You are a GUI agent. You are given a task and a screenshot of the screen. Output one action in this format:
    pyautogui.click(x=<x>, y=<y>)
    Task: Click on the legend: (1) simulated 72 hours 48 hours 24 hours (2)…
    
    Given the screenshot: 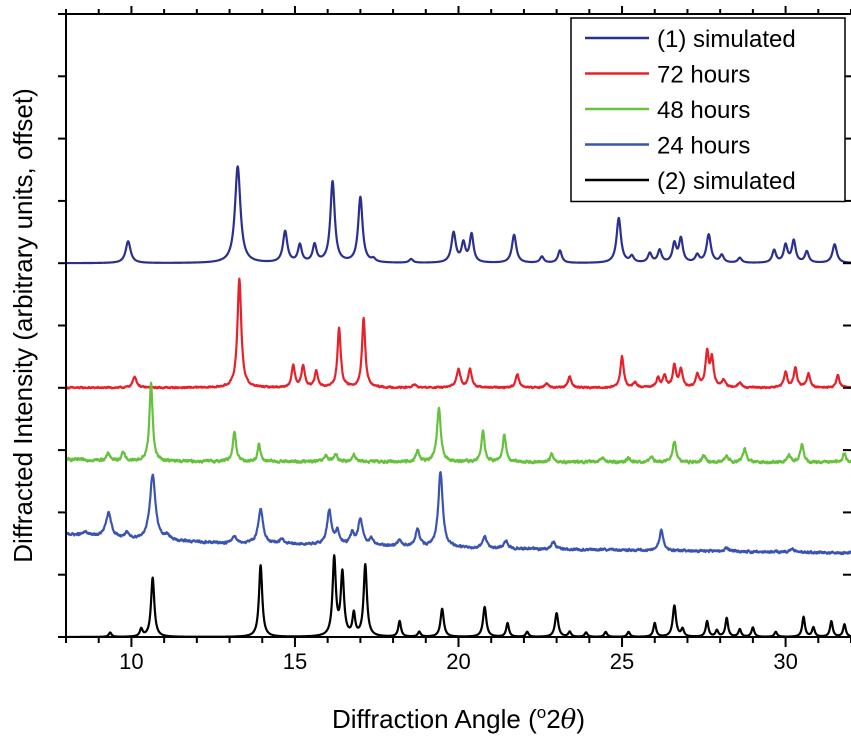 What is the action you would take?
    pyautogui.click(x=708, y=110)
    